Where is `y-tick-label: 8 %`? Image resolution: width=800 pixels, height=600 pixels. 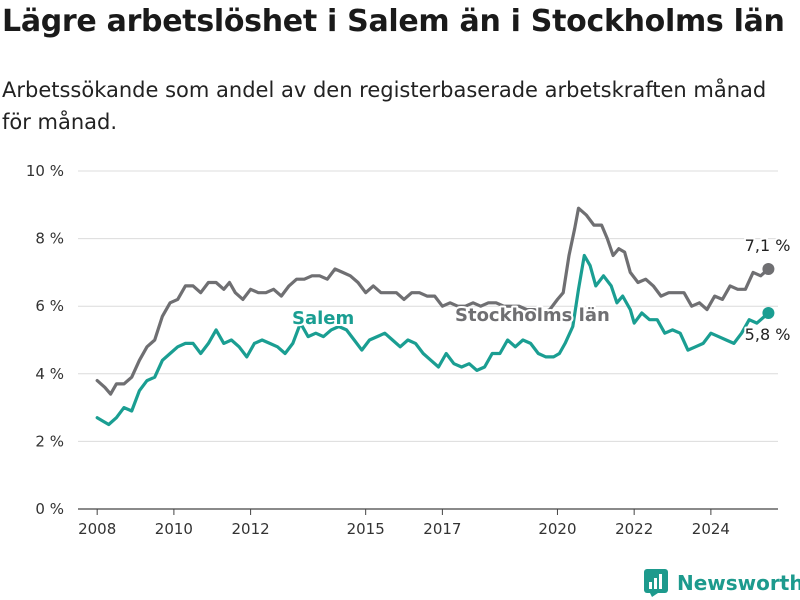 y-tick-label: 8 % is located at coordinates (49, 239).